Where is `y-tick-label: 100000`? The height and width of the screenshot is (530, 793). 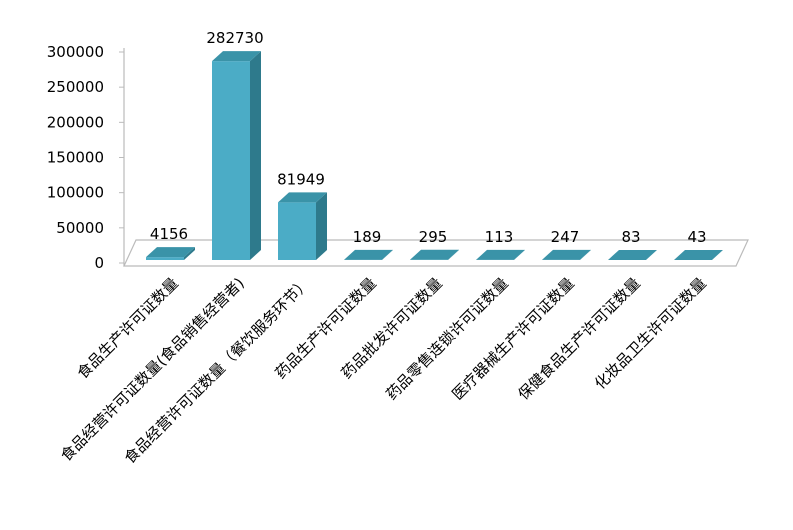
y-tick-label: 100000 is located at coordinates (75, 193).